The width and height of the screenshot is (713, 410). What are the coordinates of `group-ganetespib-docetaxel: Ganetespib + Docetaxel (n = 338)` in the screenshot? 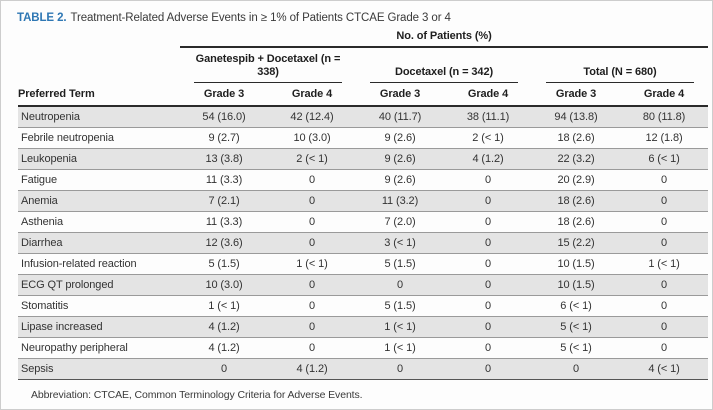 It's located at (268, 65).